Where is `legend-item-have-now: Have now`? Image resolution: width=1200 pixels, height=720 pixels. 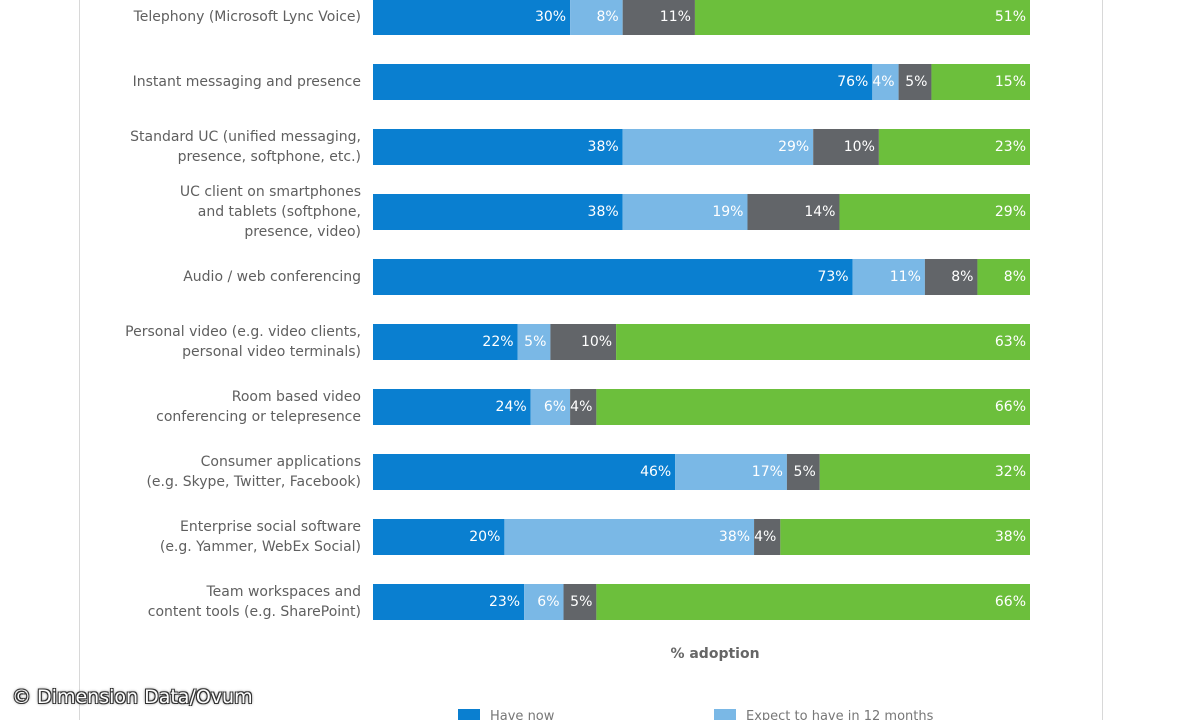 legend-item-have-now: Have now is located at coordinates (506, 713).